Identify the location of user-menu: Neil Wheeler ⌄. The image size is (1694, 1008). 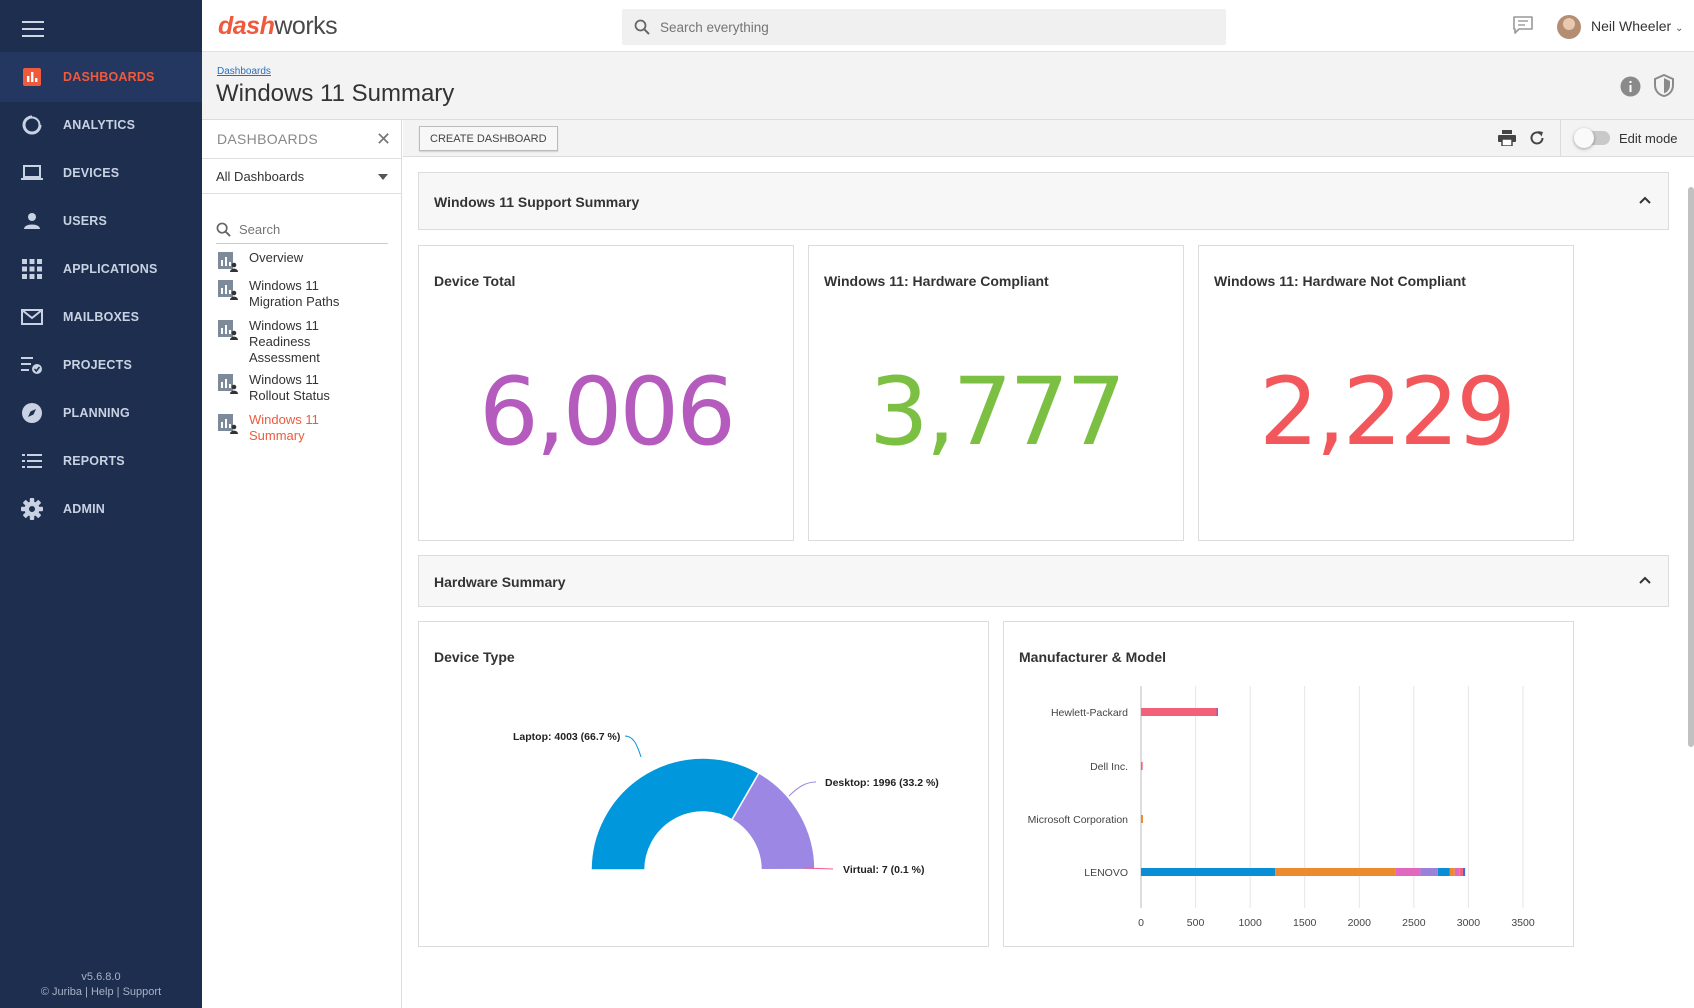
(1637, 26).